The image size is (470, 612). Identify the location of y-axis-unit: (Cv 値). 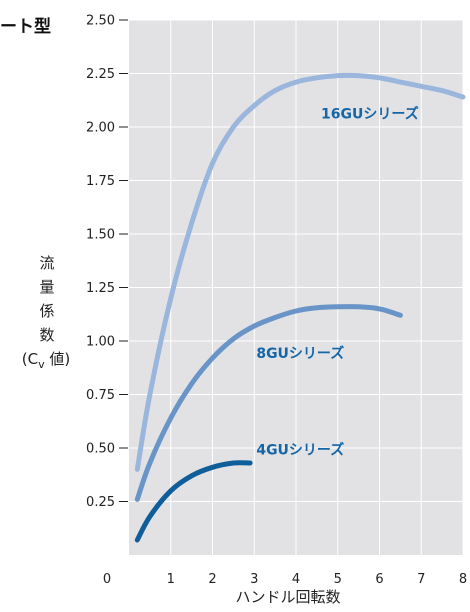
(46, 360).